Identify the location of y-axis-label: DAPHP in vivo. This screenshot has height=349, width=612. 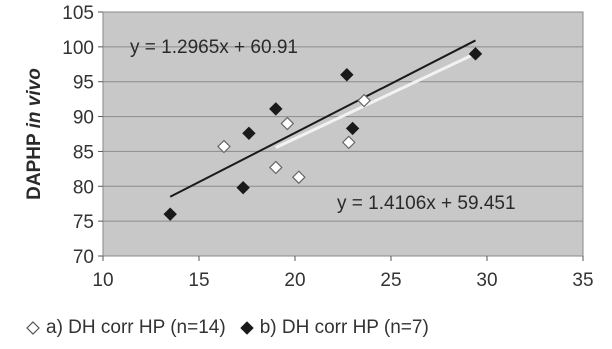
(34, 134).